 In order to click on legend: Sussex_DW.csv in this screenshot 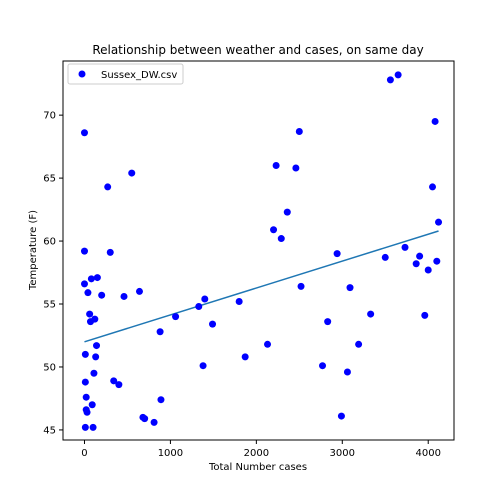, I will do `click(125, 74)`.